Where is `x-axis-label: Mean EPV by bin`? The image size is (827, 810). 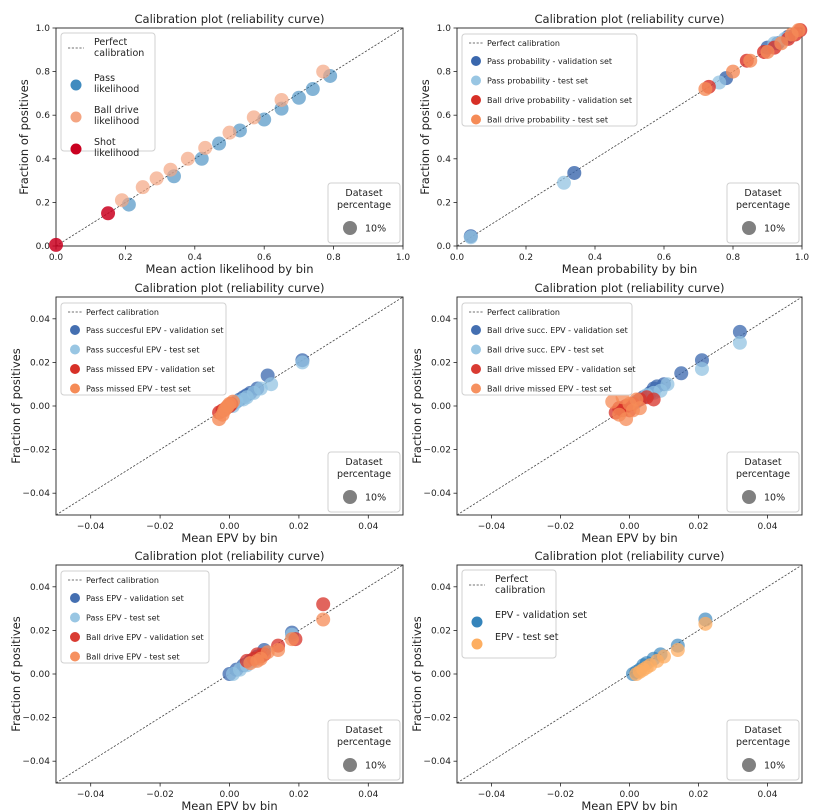 x-axis-label: Mean EPV by bin is located at coordinates (229, 804).